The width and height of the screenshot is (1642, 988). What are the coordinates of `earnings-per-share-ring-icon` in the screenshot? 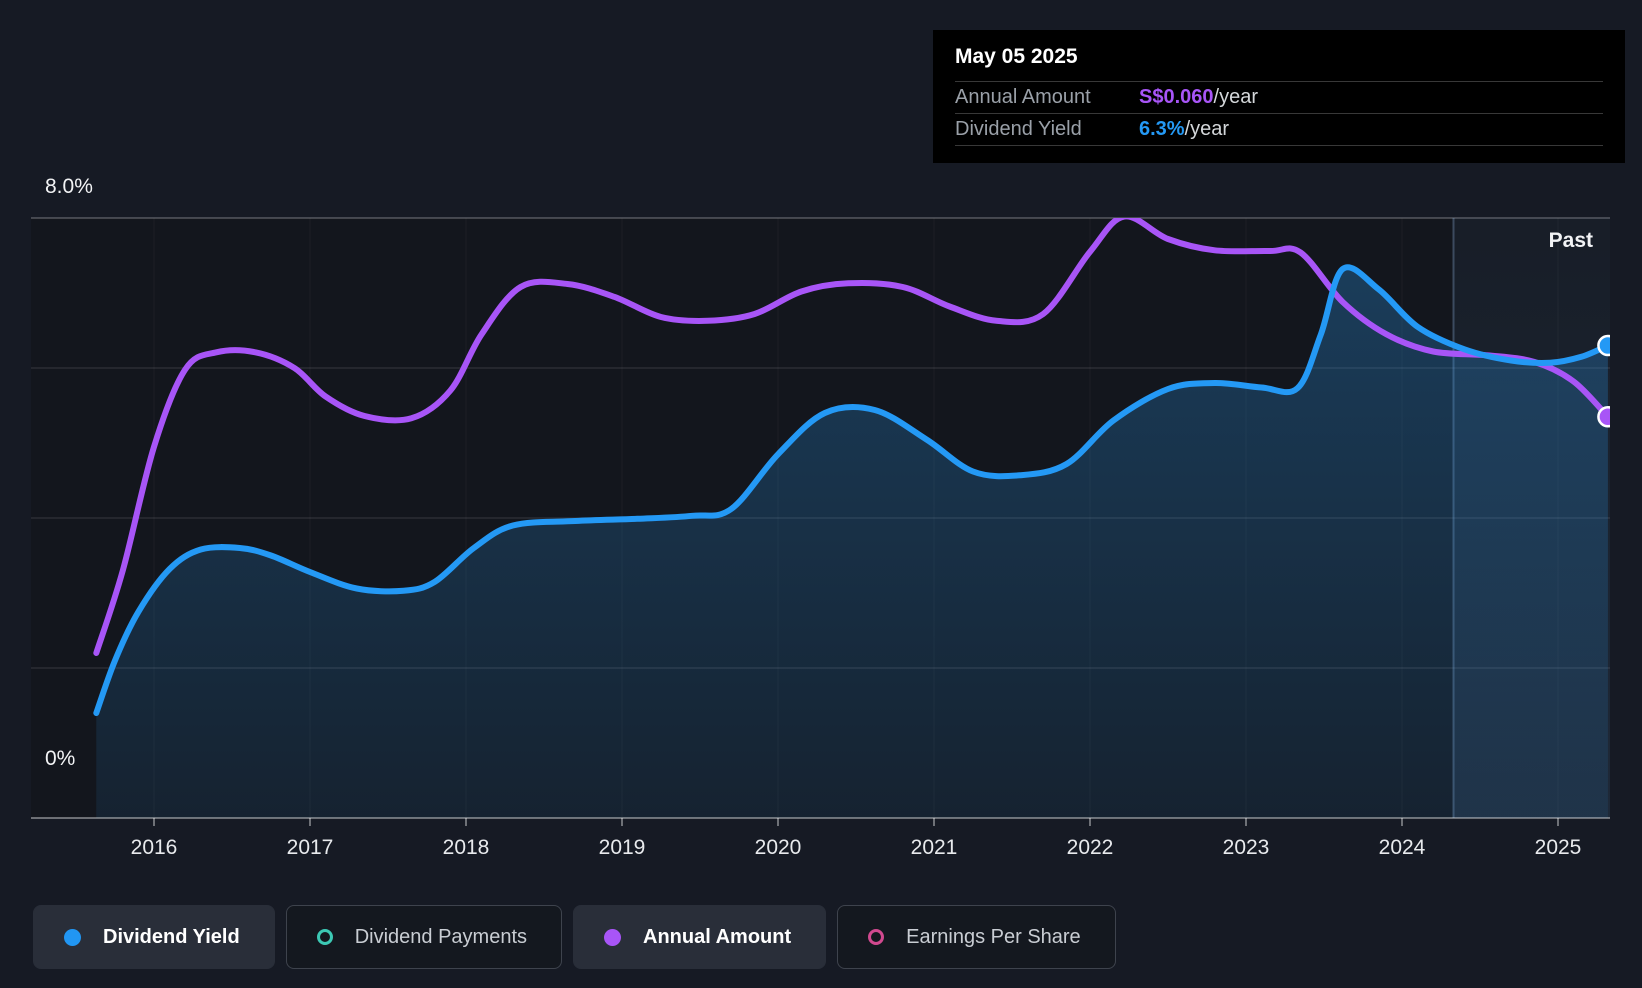 It's located at (876, 937).